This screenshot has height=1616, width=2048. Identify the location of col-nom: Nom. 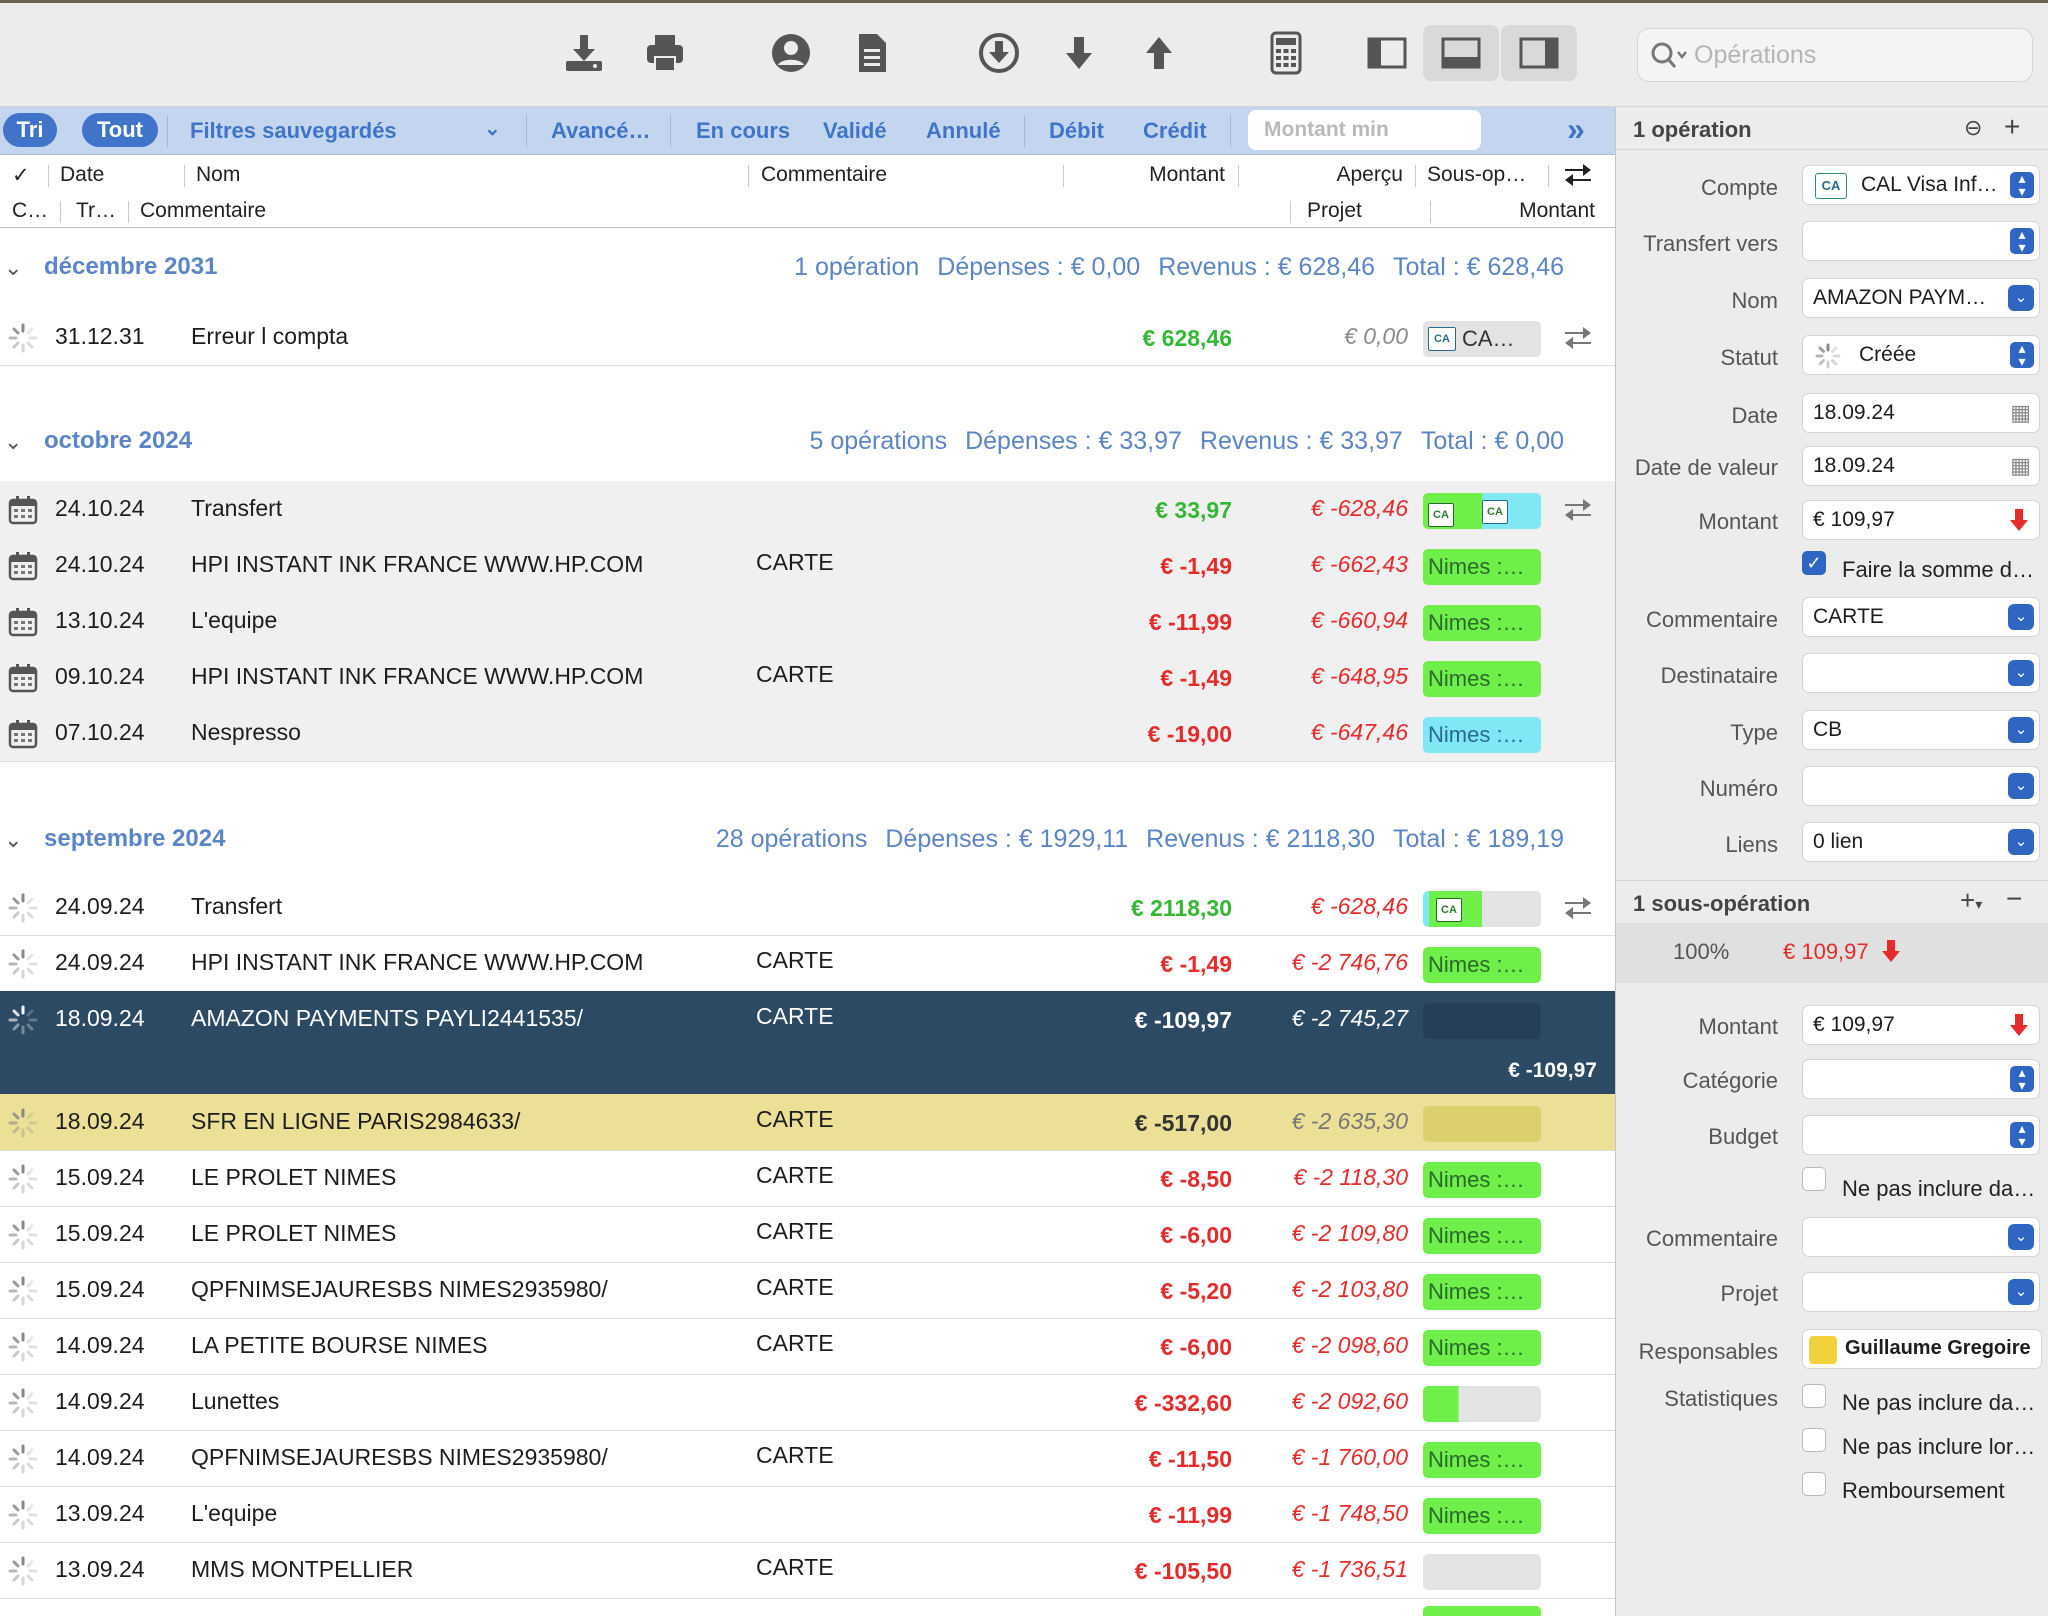
(218, 174).